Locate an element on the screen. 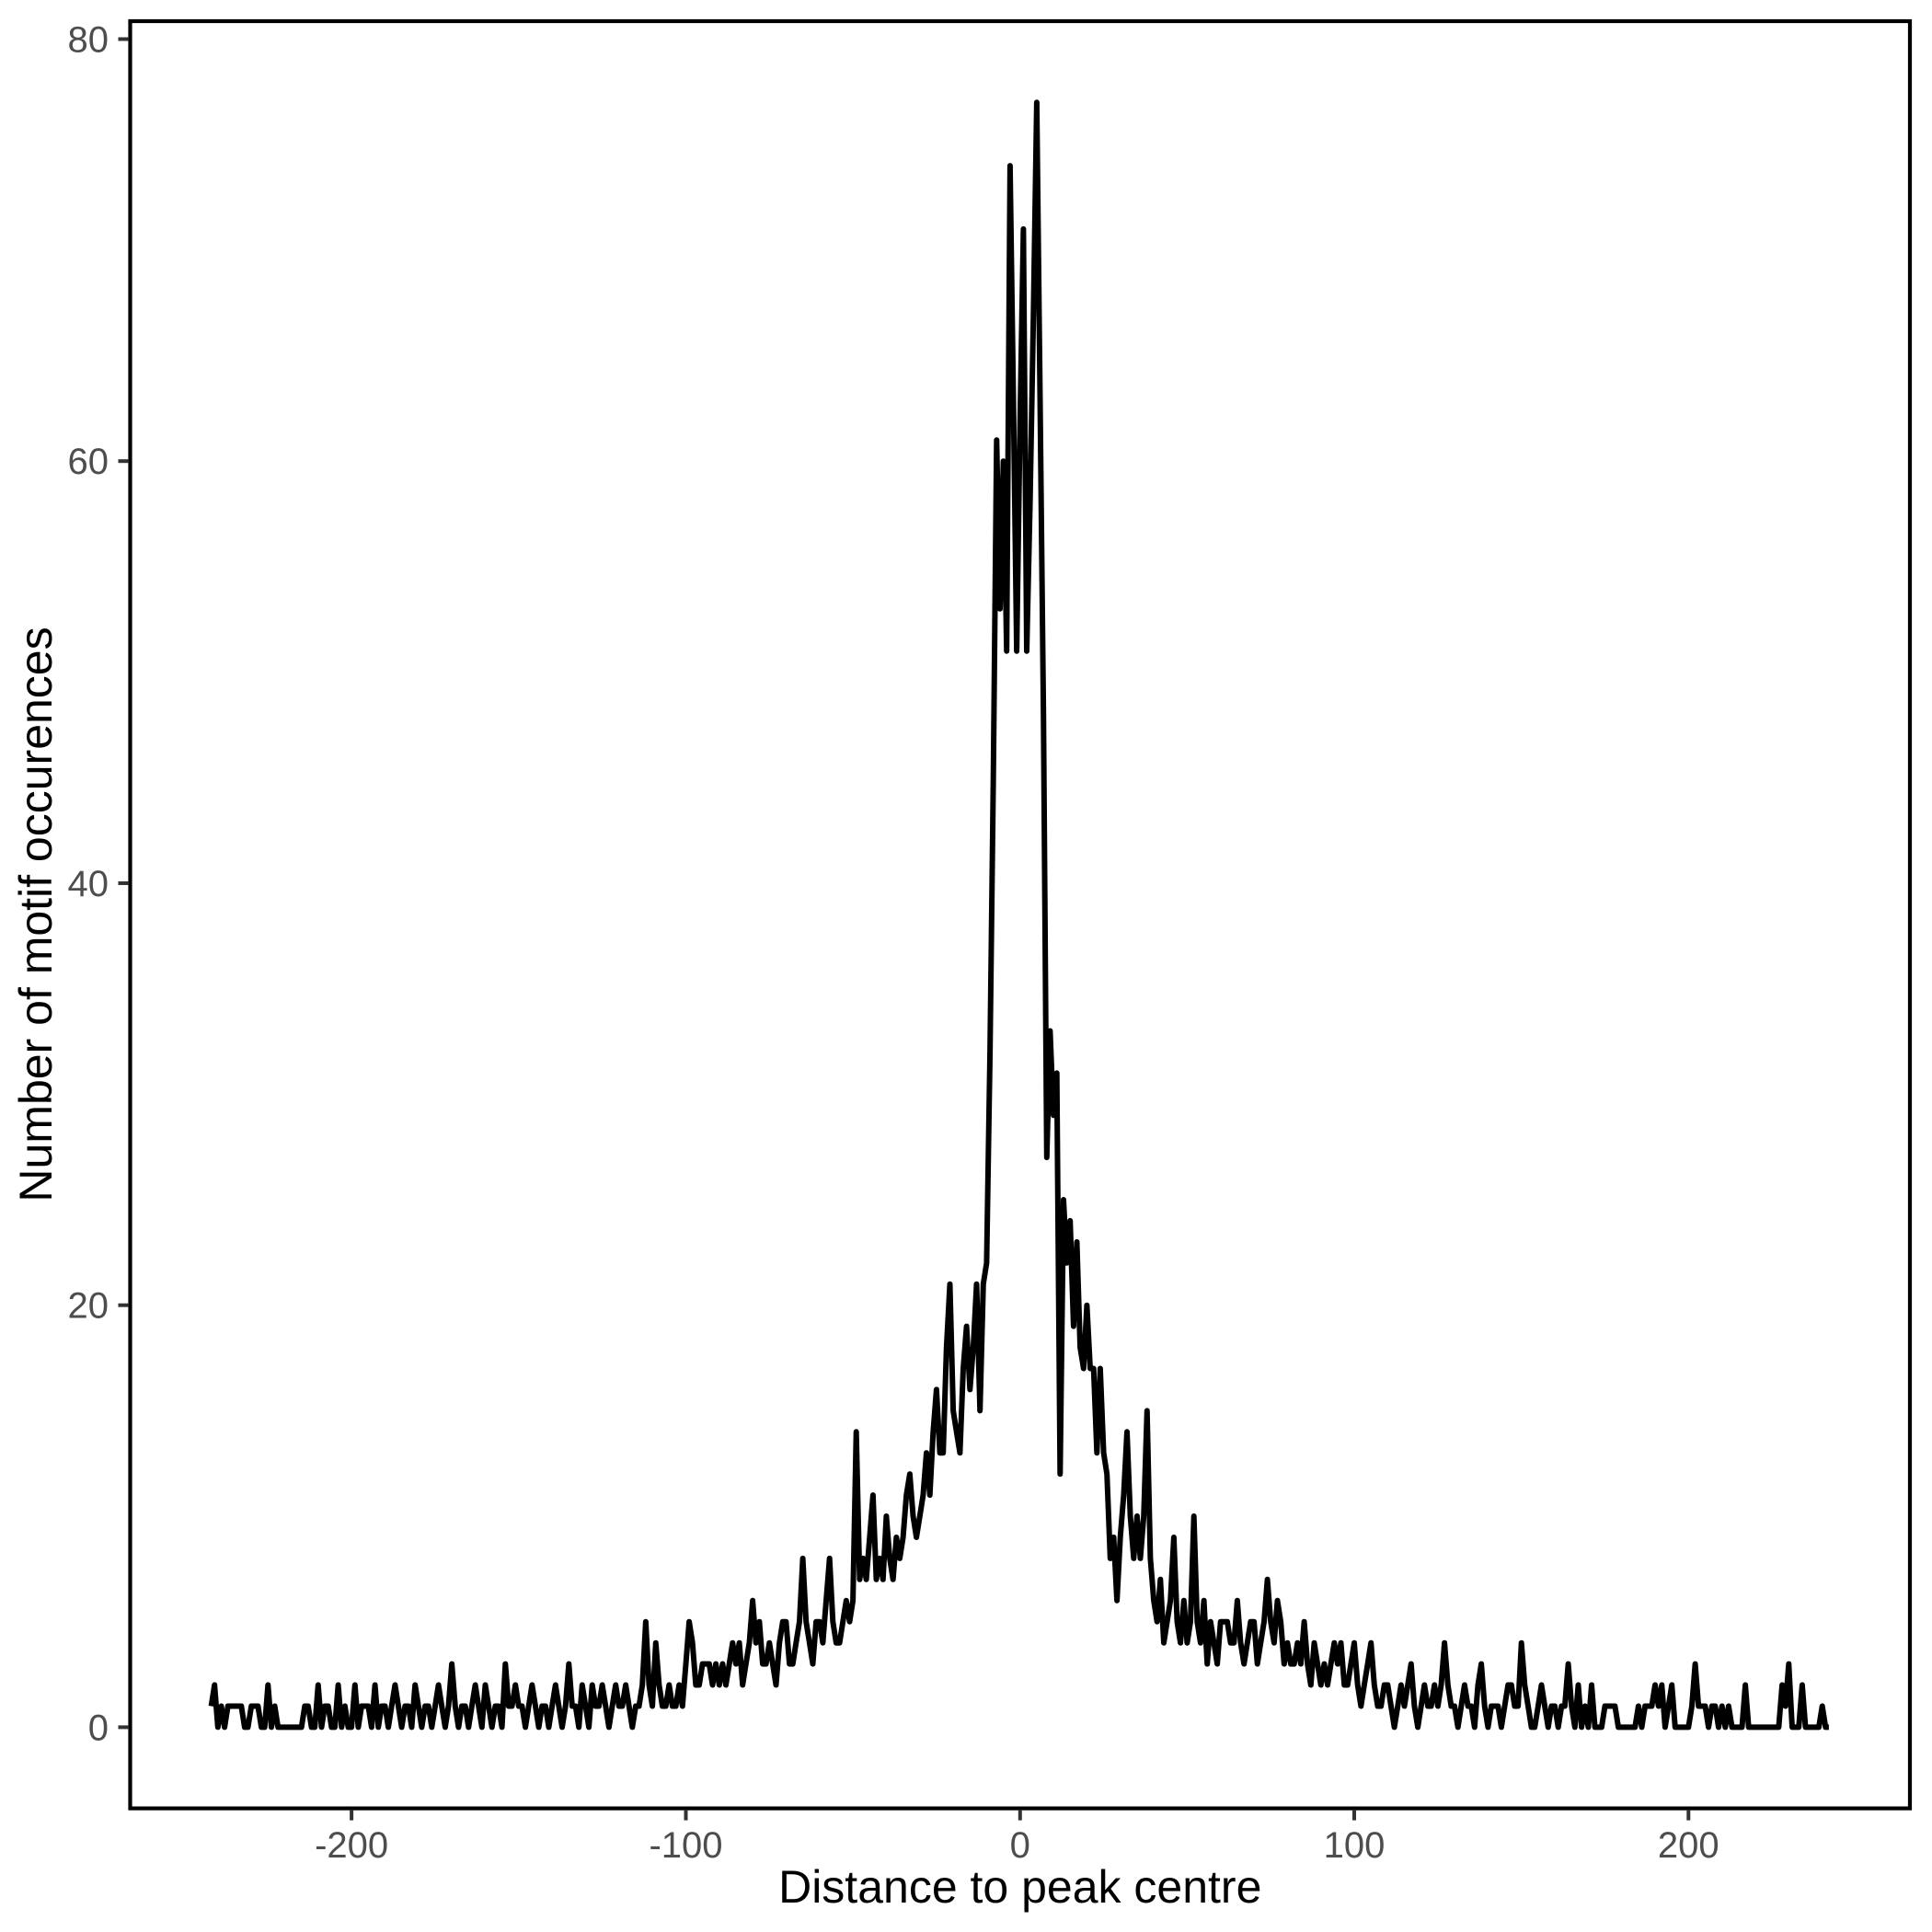  svg-text: 20 is located at coordinates (88, 1306).